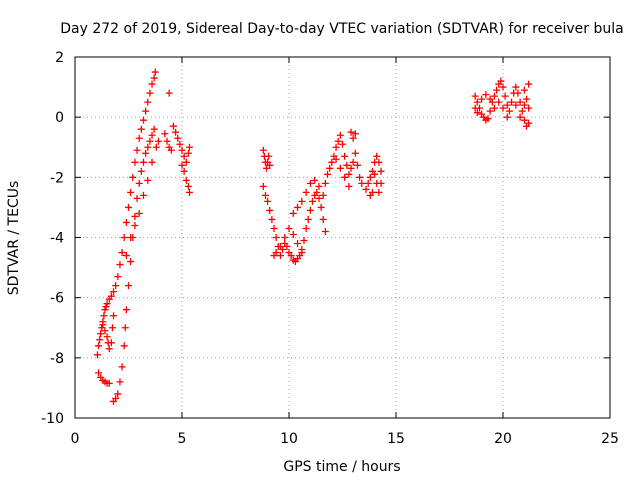 Image resolution: width=640 pixels, height=480 pixels. What do you see at coordinates (396, 439) in the screenshot?
I see `x-tick-label: 15` at bounding box center [396, 439].